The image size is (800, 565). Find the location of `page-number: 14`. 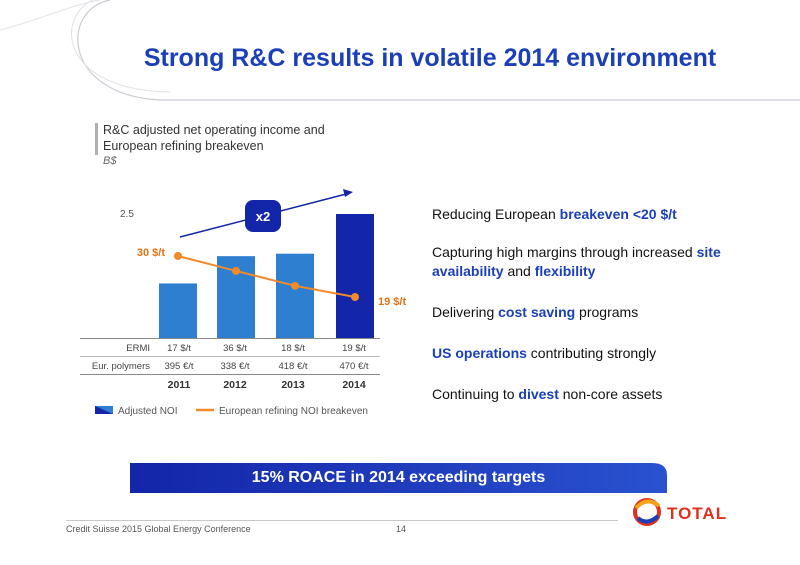

page-number: 14 is located at coordinates (401, 529).